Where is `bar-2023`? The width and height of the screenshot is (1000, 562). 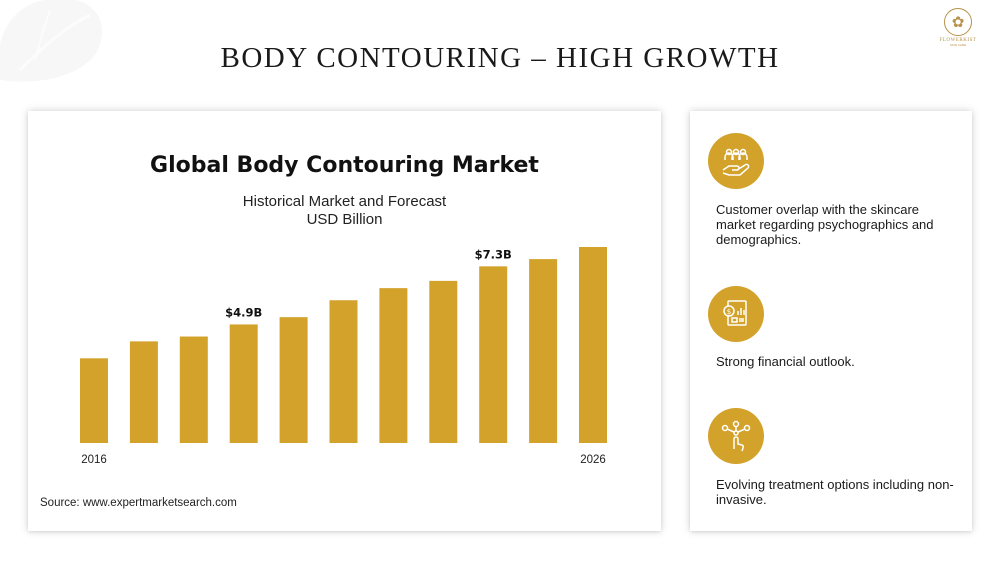 bar-2023 is located at coordinates (443, 361).